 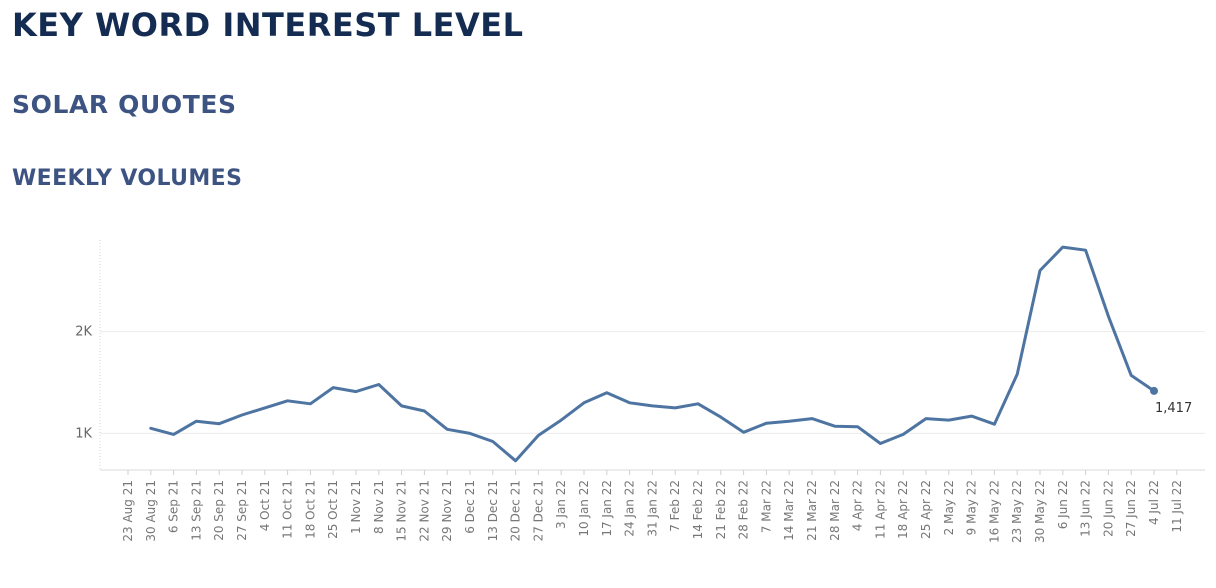 What do you see at coordinates (128, 511) in the screenshot?
I see `x-tick-label: 23 Aug 21` at bounding box center [128, 511].